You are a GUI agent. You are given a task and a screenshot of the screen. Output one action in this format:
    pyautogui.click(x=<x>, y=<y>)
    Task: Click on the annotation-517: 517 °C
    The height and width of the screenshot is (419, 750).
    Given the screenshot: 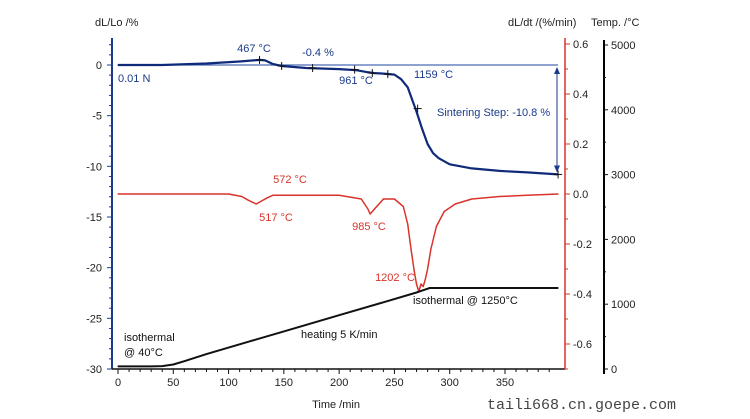 What is the action you would take?
    pyautogui.click(x=276, y=218)
    